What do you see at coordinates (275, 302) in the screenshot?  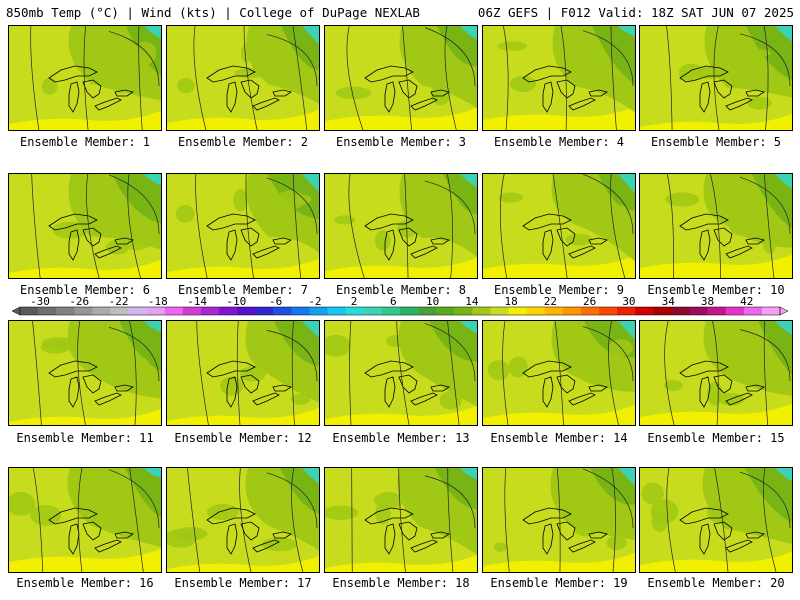 I see `colorbar-tick-label: -6` at bounding box center [275, 302].